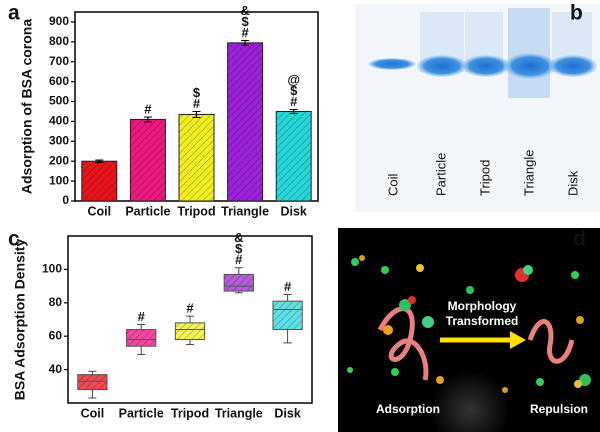  What do you see at coordinates (392, 184) in the screenshot?
I see `lane-label: Coil` at bounding box center [392, 184].